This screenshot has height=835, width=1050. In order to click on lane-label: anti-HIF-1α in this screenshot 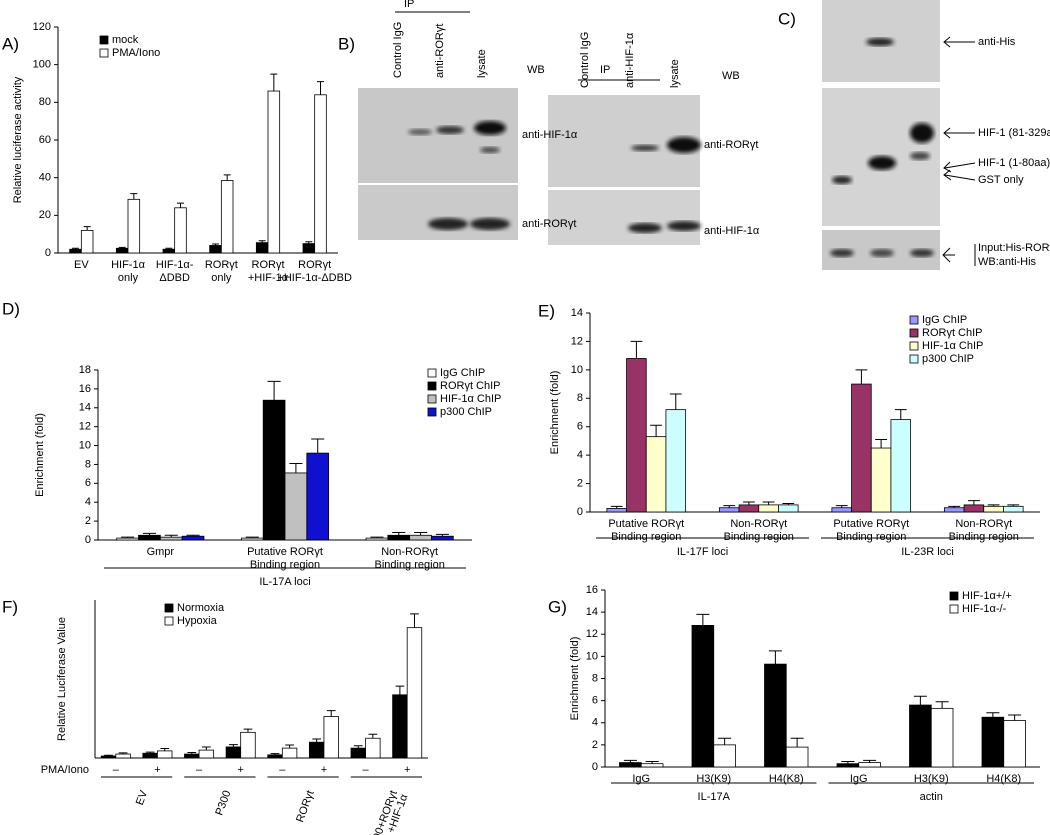, I will do `click(630, 60)`.